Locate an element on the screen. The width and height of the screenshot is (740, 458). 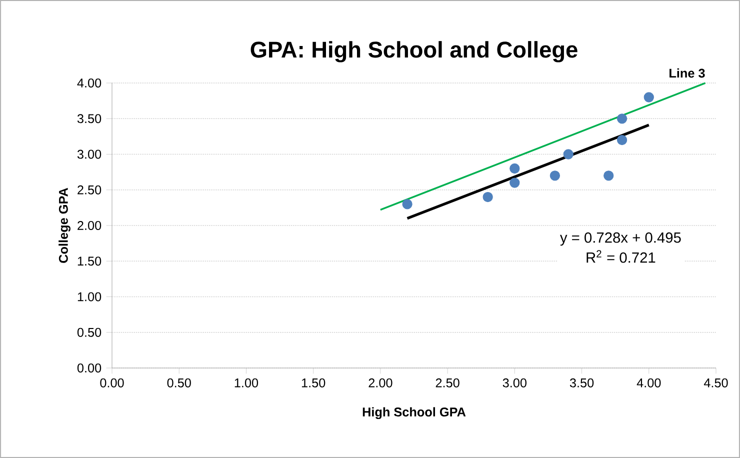
y-tick-label: 3.00 is located at coordinates (89, 154).